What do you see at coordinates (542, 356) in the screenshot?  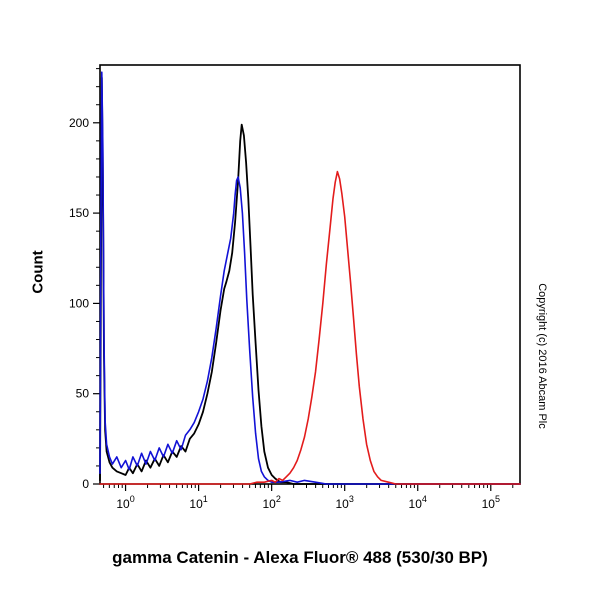 I see `copyright-watermark: Copyright (c) 2016 Abcam Plc` at bounding box center [542, 356].